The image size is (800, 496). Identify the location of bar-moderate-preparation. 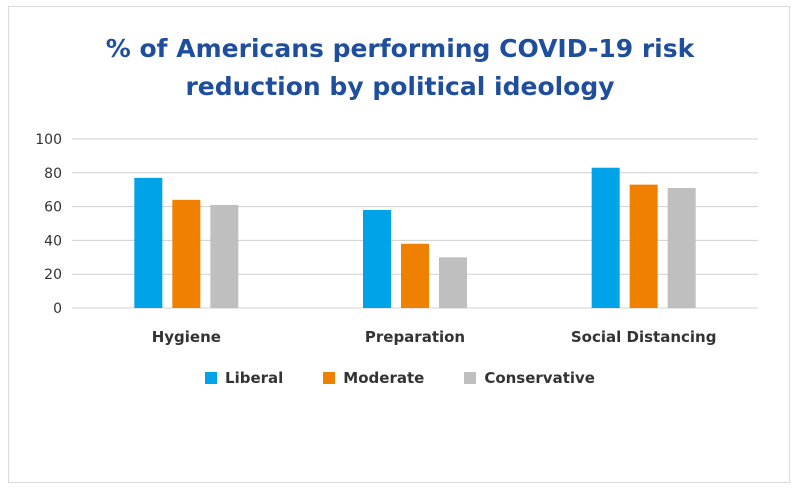
(415, 275).